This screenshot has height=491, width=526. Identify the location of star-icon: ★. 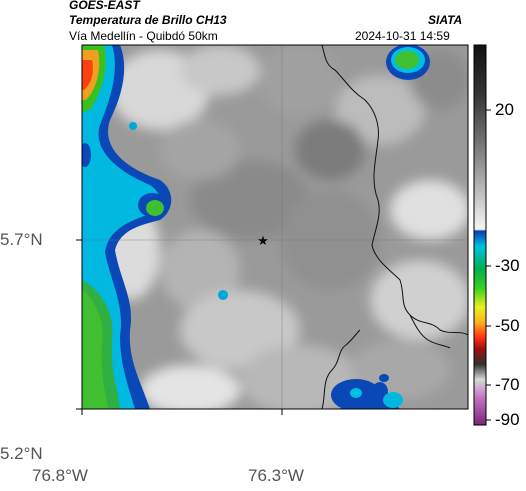
(263, 240).